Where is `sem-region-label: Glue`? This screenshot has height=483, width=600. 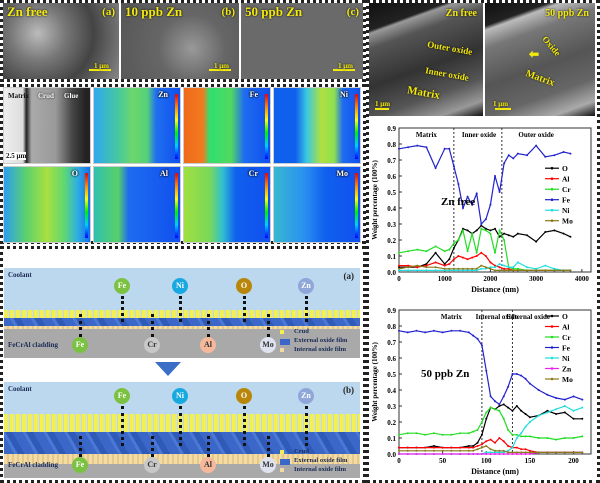
sem-region-label: Glue is located at coordinates (71, 96).